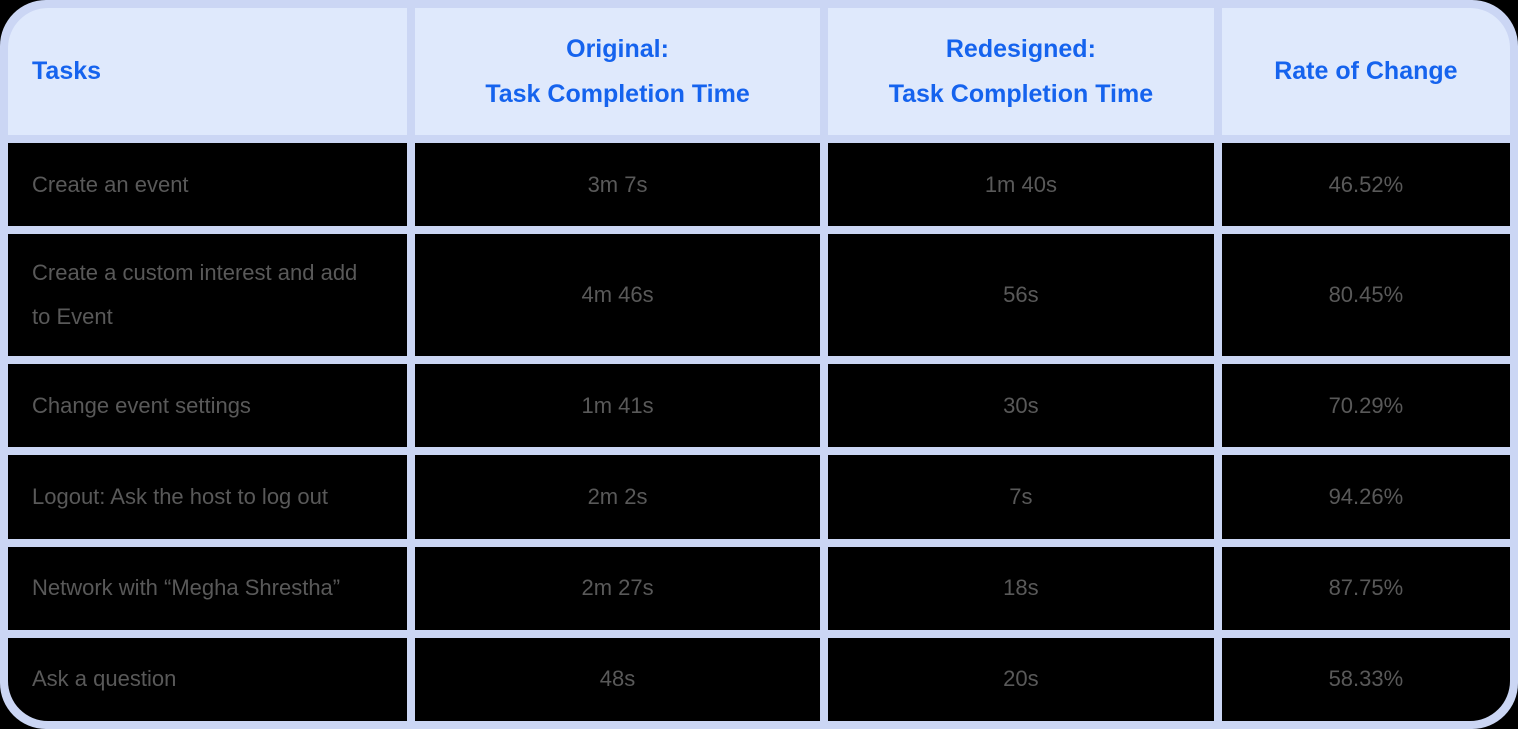 The width and height of the screenshot is (1518, 729). What do you see at coordinates (1021, 679) in the screenshot?
I see `redesigned-time-cell: 20s` at bounding box center [1021, 679].